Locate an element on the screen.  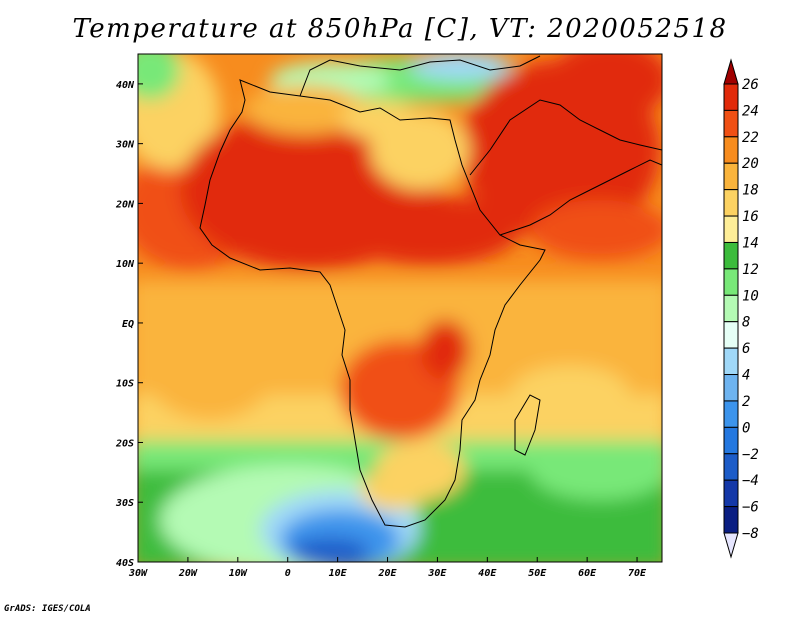
colorbar-label: 10 is located at coordinates (750, 296).